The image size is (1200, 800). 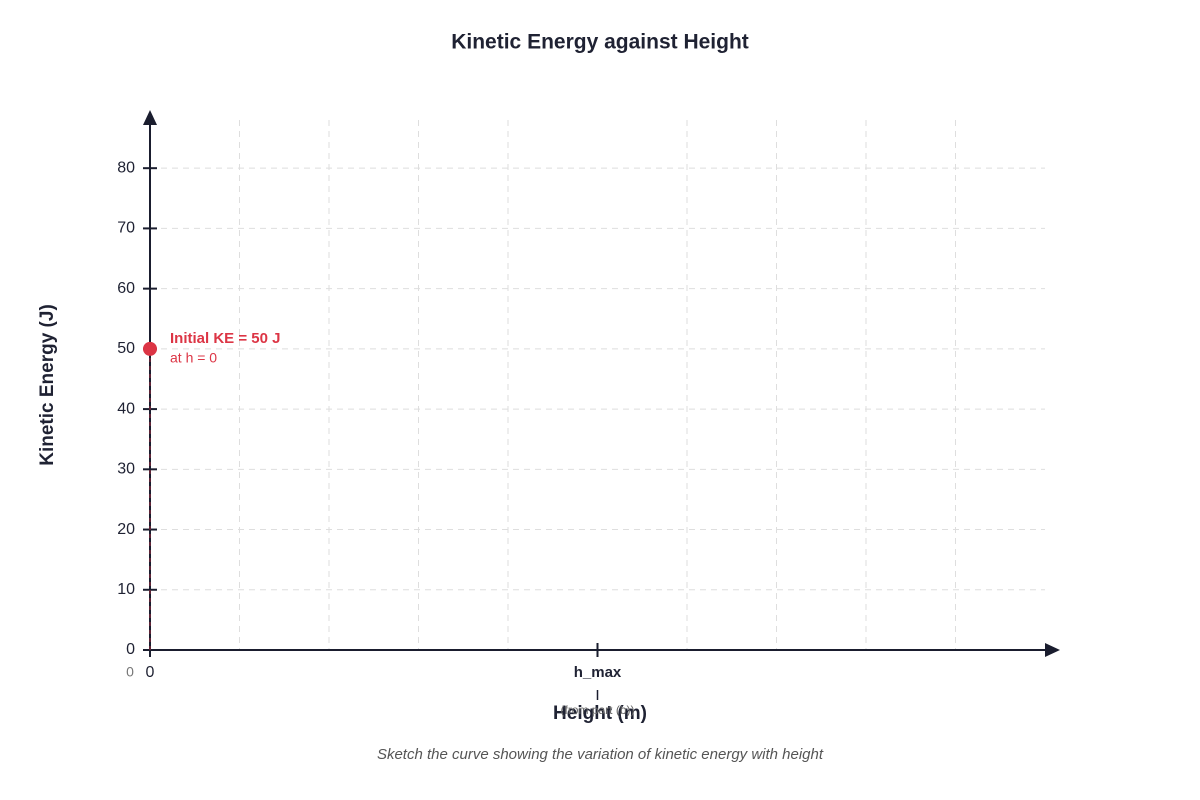 What do you see at coordinates (1052, 650) in the screenshot?
I see `x-axis-arrow` at bounding box center [1052, 650].